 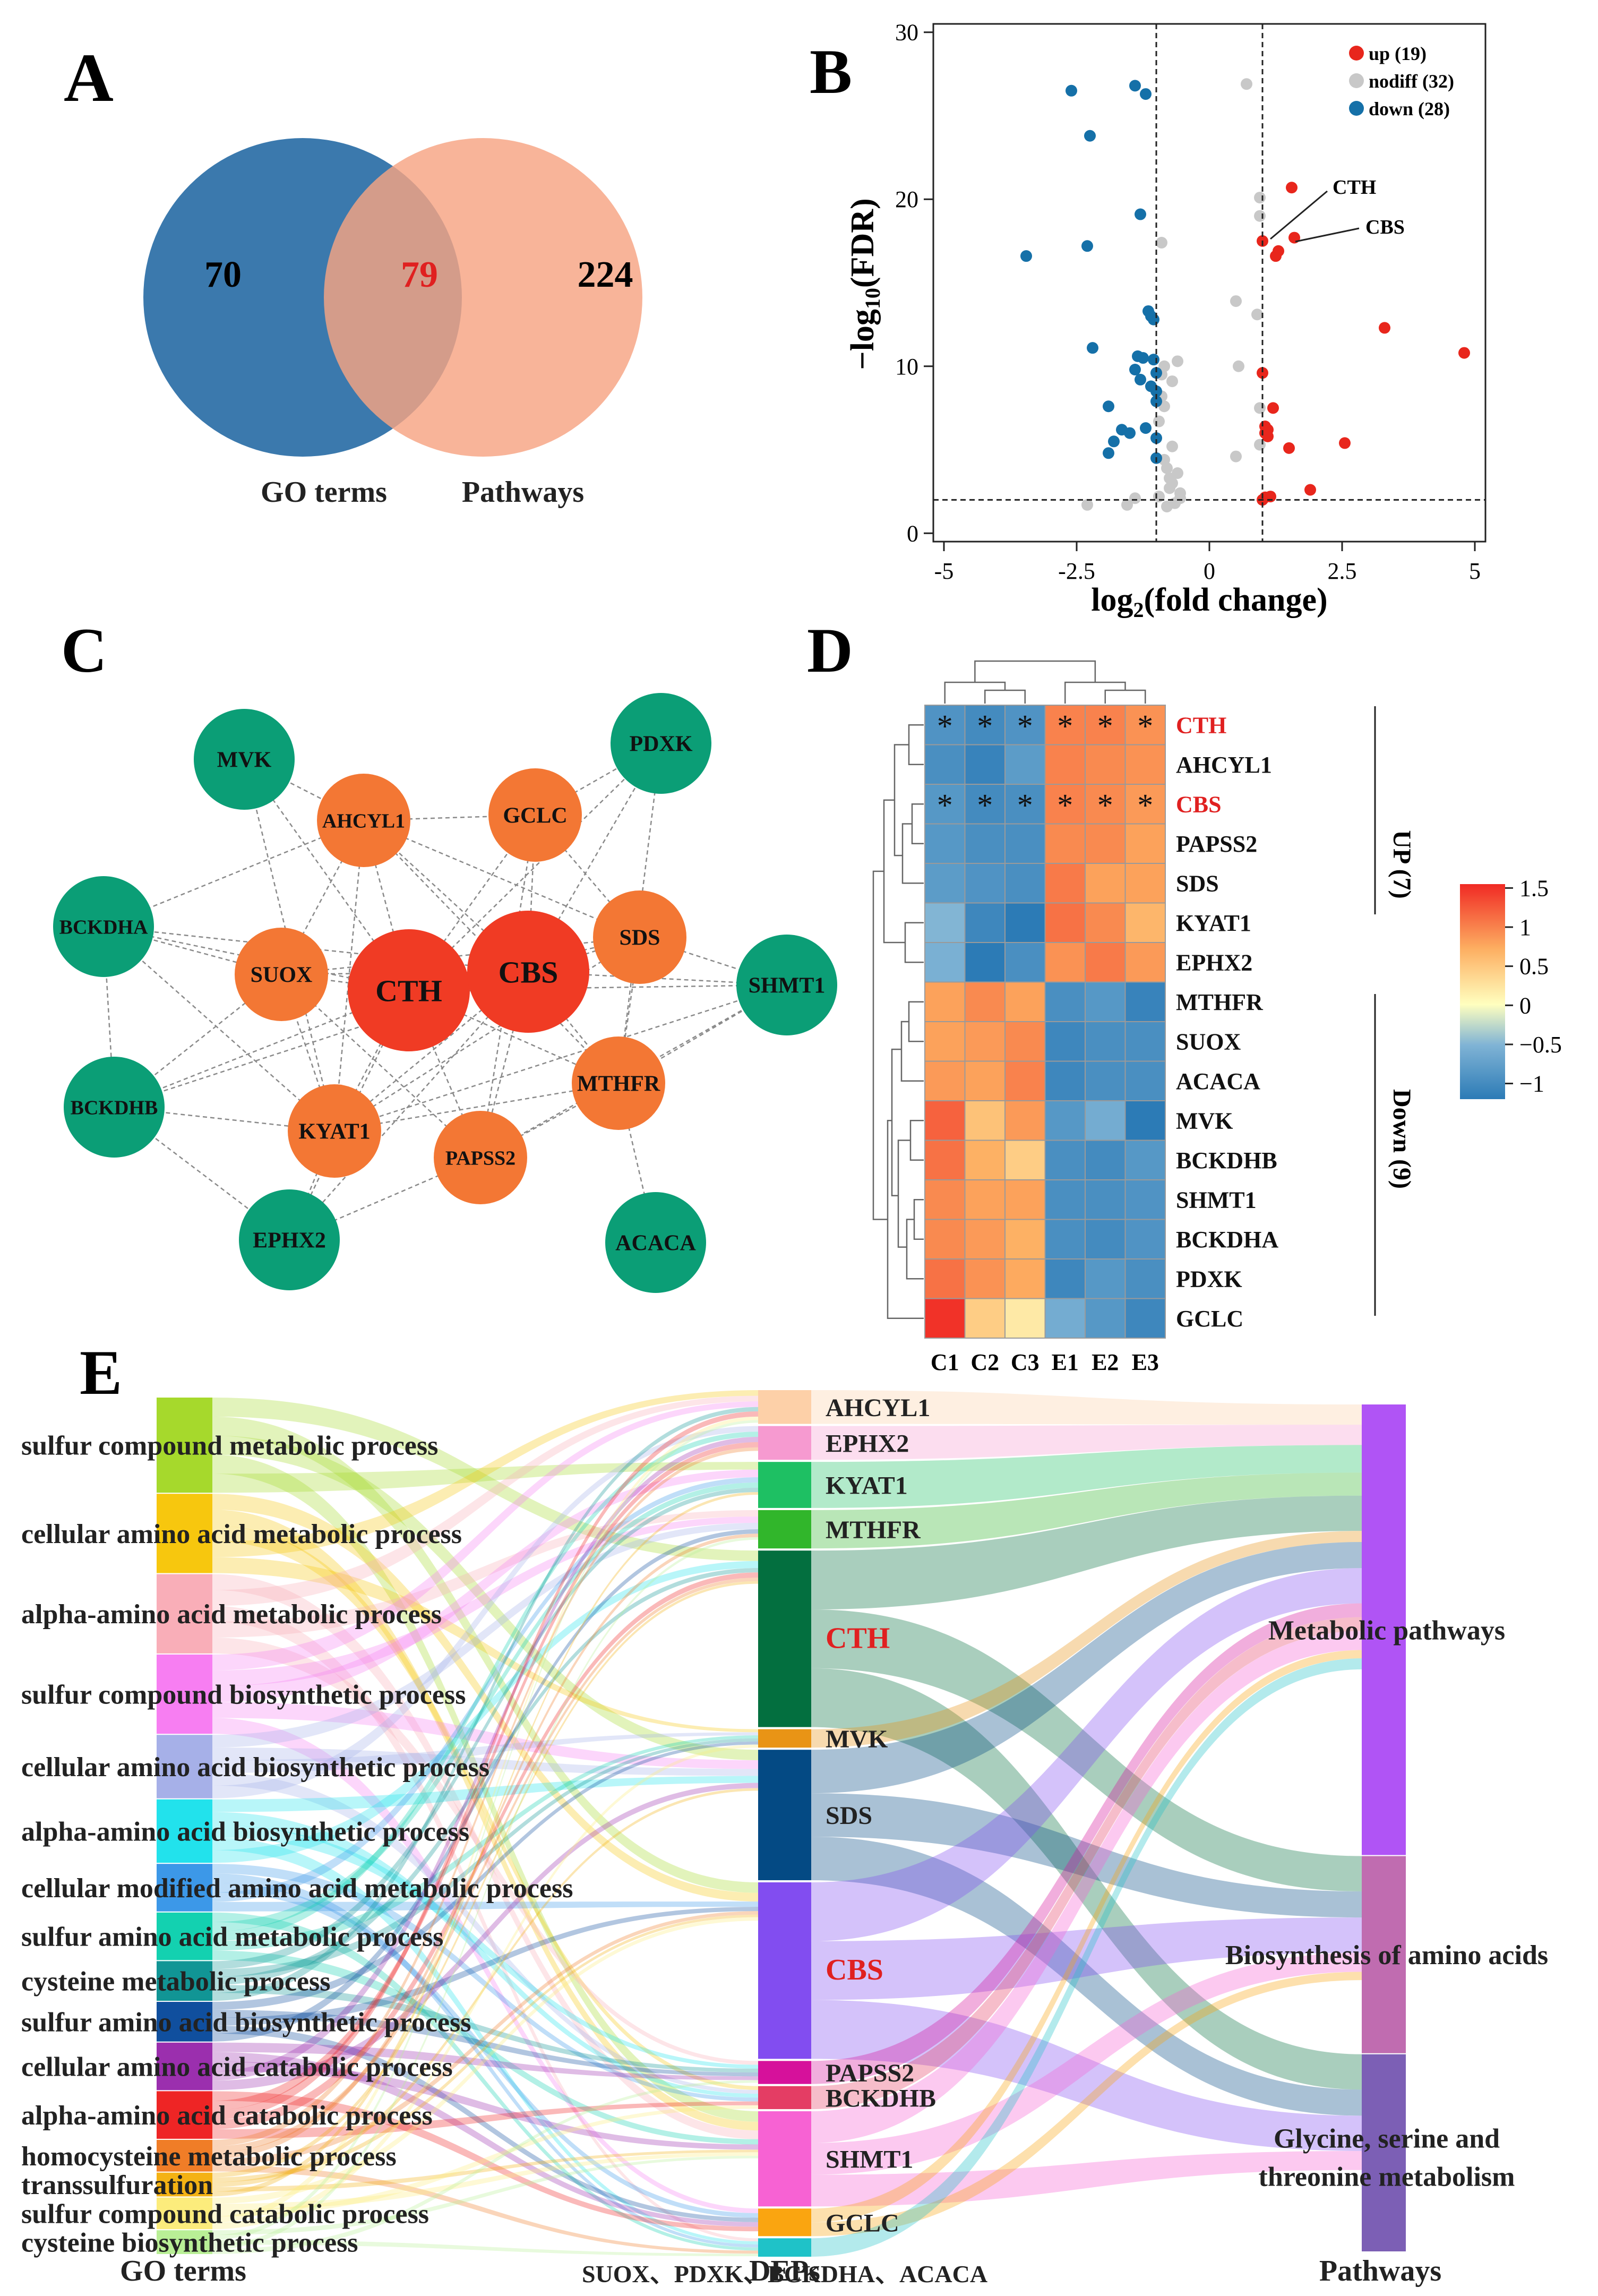 What do you see at coordinates (189, 2243) in the screenshot?
I see `sankey-go-label: cysteine biosynthetic process` at bounding box center [189, 2243].